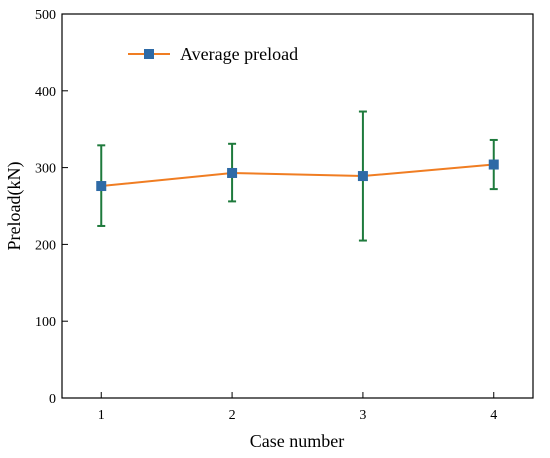  What do you see at coordinates (149, 54) in the screenshot?
I see `legend-marker-swatch` at bounding box center [149, 54].